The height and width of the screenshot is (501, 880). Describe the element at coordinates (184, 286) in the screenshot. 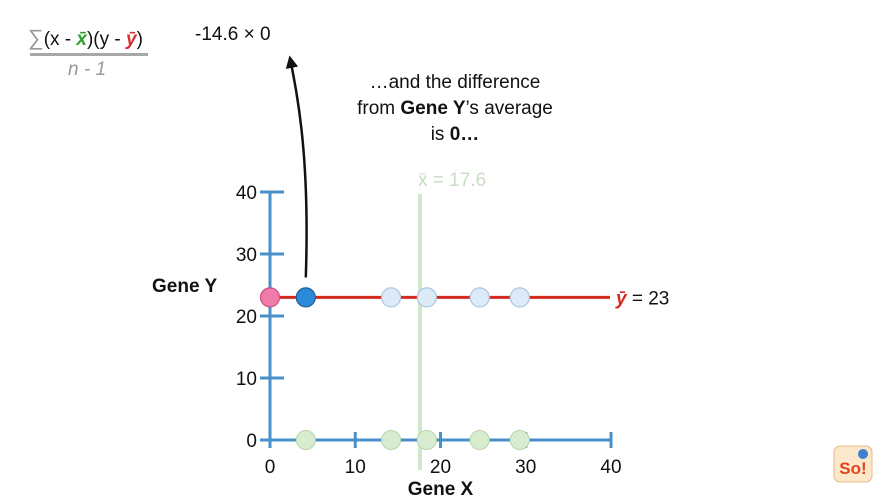

I see `y-axis-label: Gene Y` at that location.